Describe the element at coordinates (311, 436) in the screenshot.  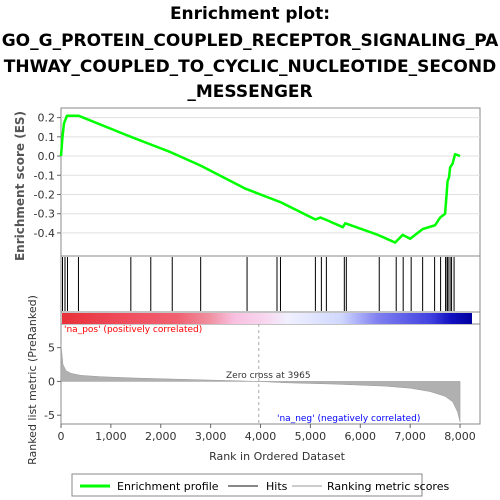
I see `x-tick-label: 5,000` at that location.